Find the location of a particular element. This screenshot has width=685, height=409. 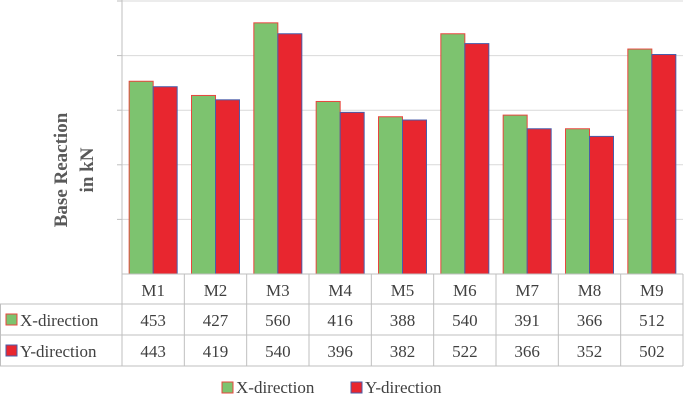

x-tick-label: M2 is located at coordinates (216, 290).